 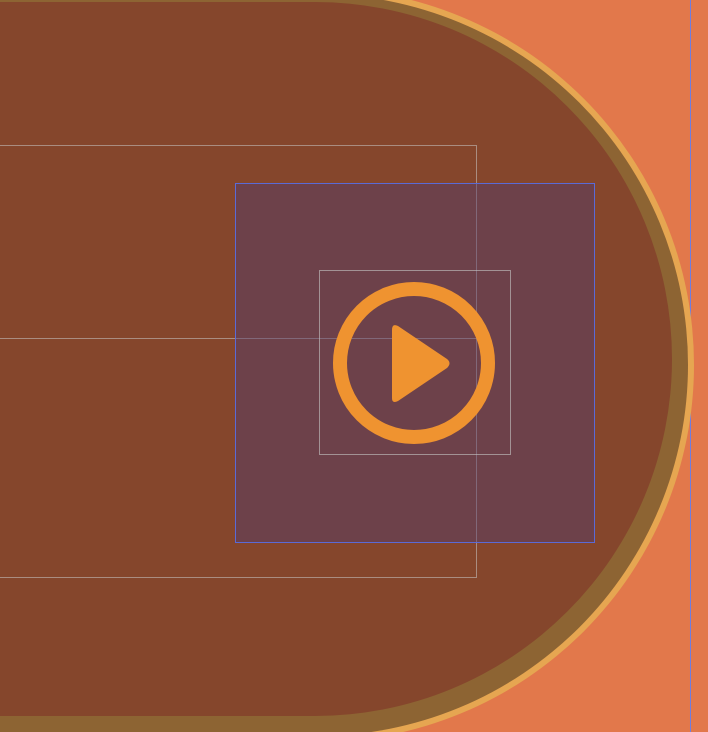 I want to click on play-icon-ring, so click(x=414, y=363).